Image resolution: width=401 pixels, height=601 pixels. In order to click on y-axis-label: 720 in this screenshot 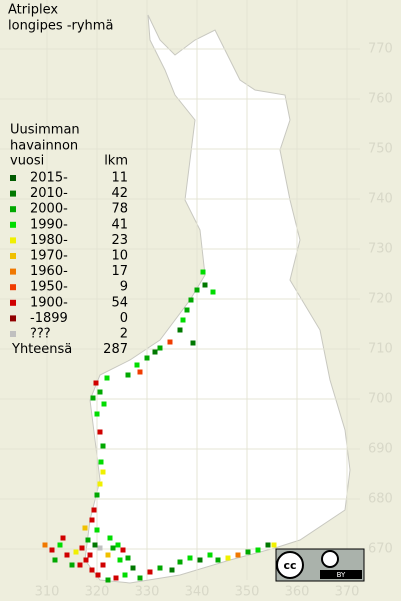, I will do `click(380, 299)`.